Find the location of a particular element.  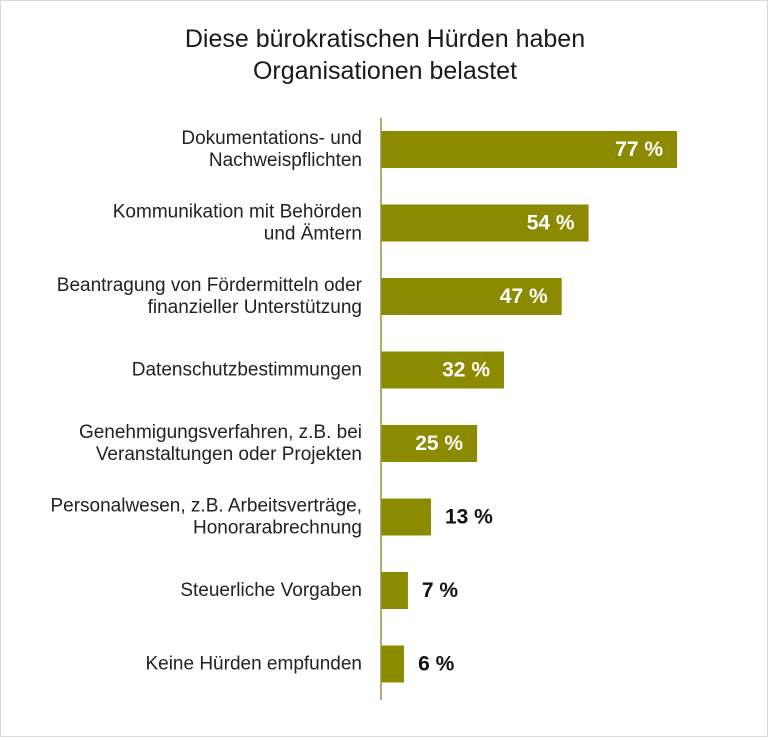

chart-title-line-2: Organisationen belastet is located at coordinates (385, 71).